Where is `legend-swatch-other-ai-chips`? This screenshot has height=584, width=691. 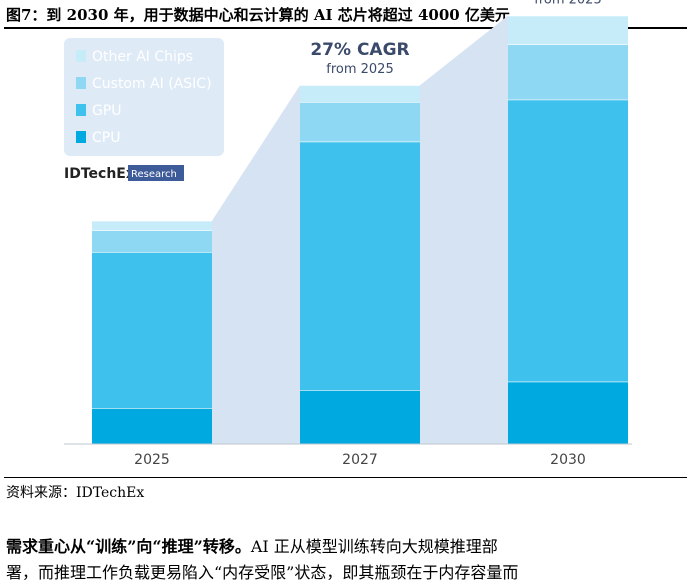 legend-swatch-other-ai-chips is located at coordinates (81, 56).